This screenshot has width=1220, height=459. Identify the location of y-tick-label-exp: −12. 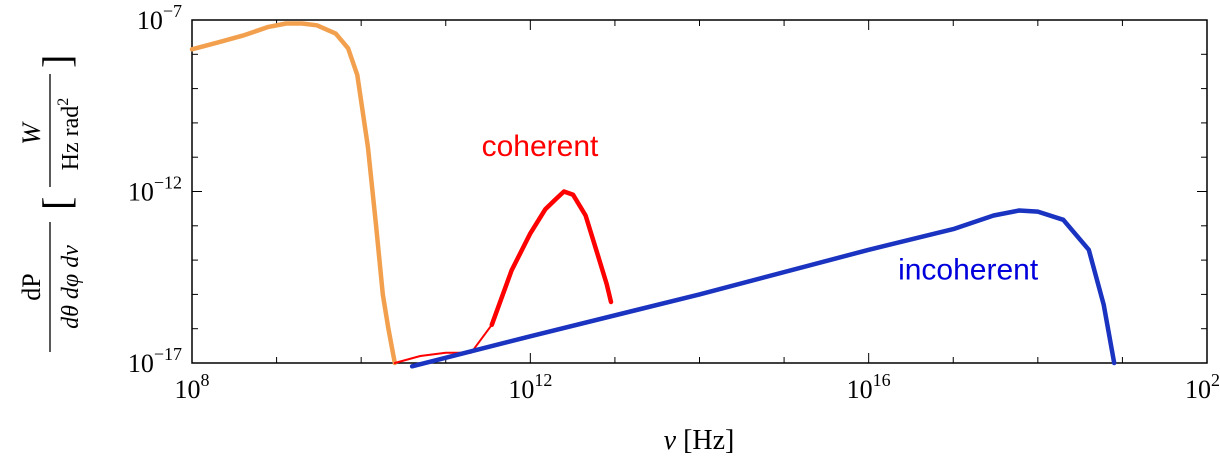
(168, 183).